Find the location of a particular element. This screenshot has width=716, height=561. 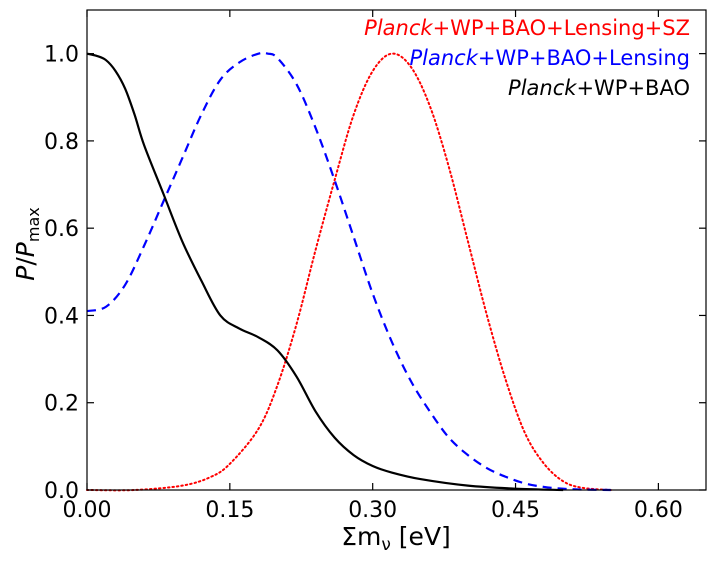

y-tick-label: 0.6 is located at coordinates (61, 229).